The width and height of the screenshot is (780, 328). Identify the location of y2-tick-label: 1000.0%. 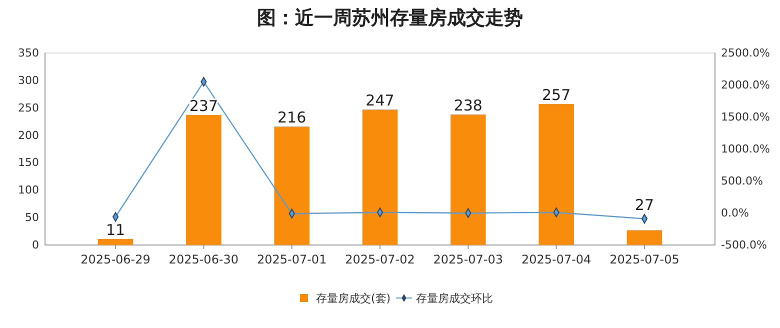
(745, 149).